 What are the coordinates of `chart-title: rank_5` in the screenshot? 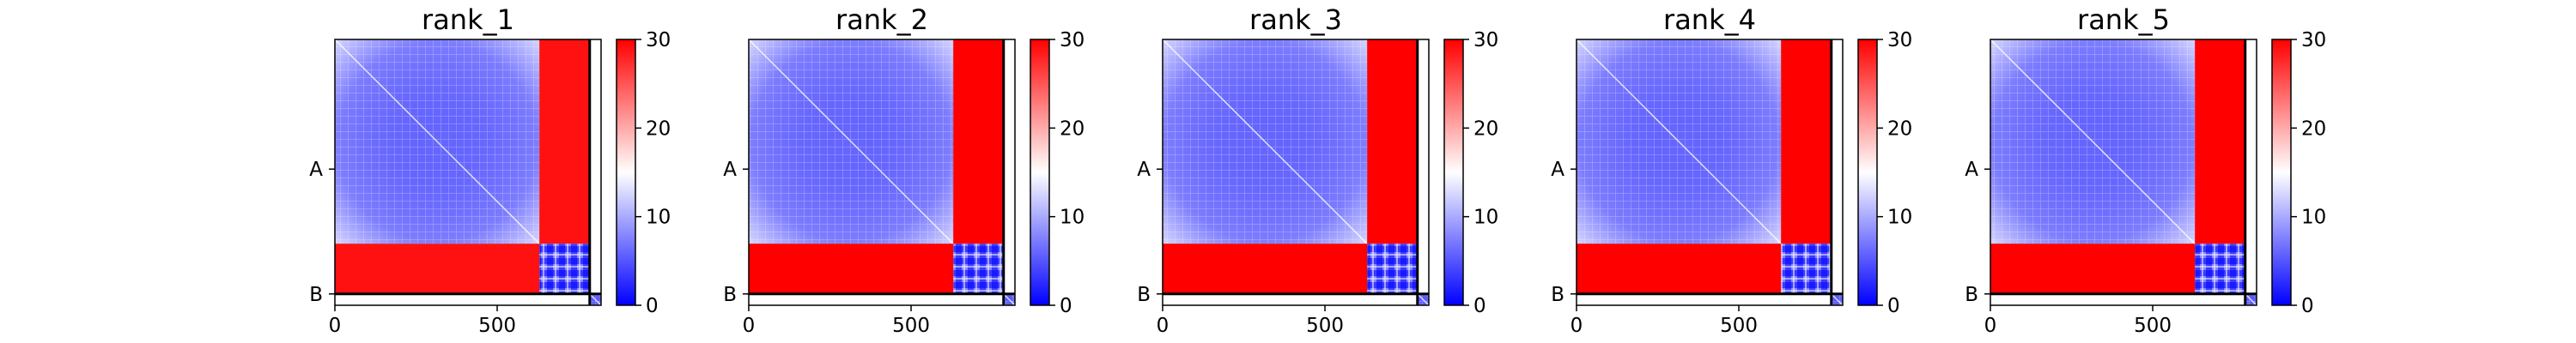 It's located at (2123, 19).